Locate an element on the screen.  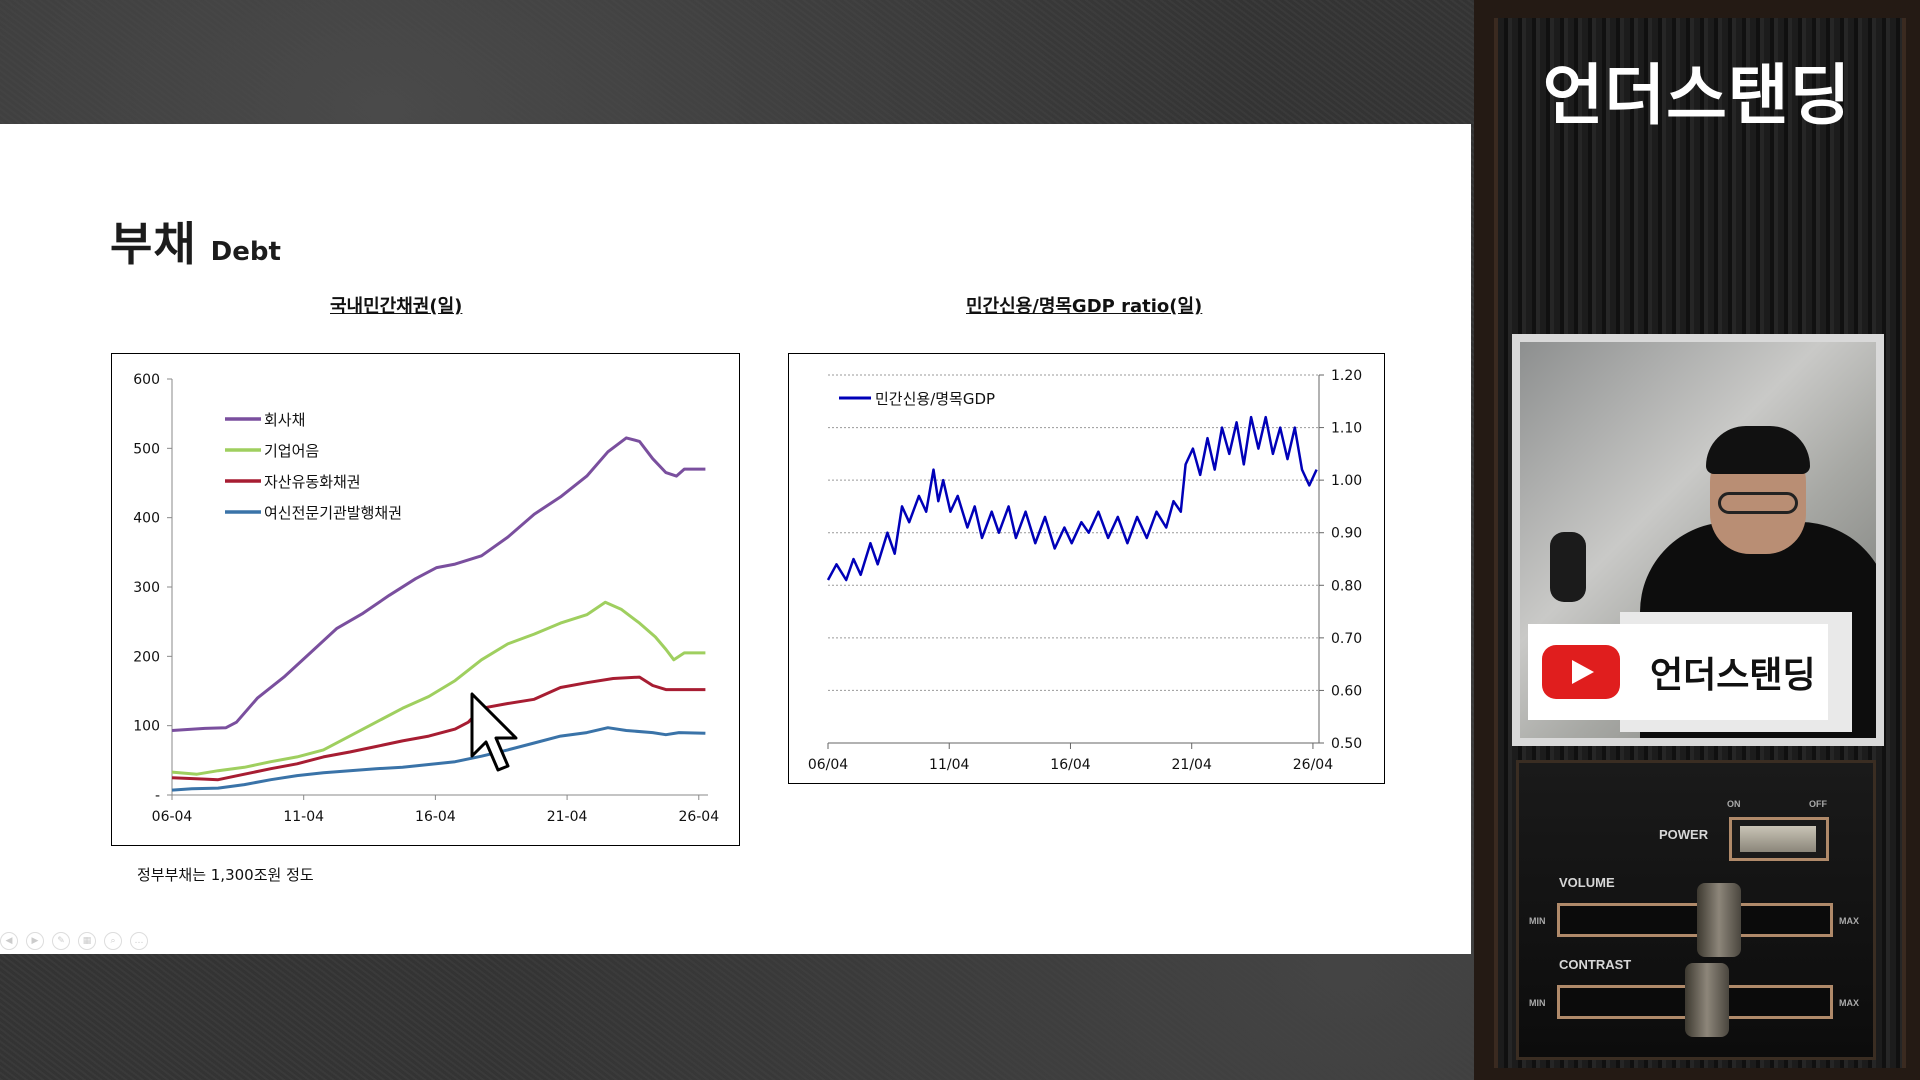
y-tick-label: 0.70 is located at coordinates (1346, 639).